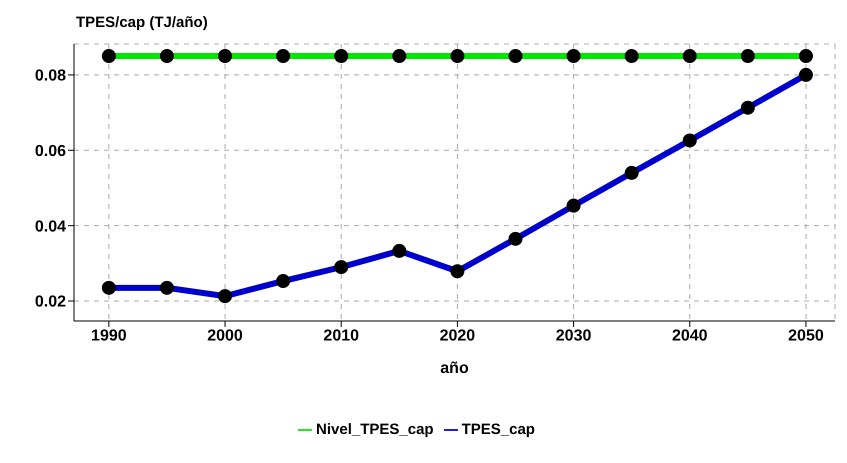 This screenshot has width=847, height=463. I want to click on y-tick-label: 0.08, so click(50, 76).